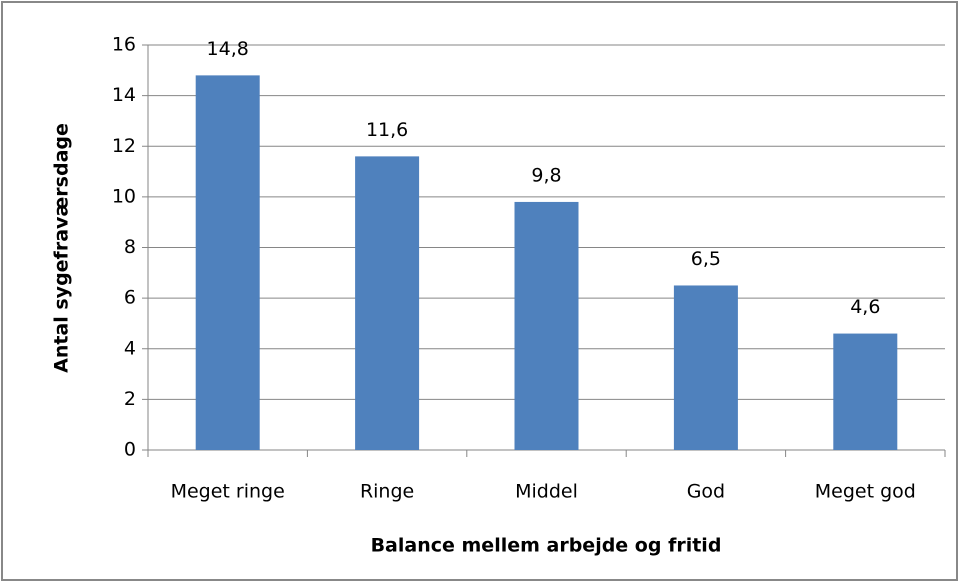  I want to click on y-tick-label: 14, so click(124, 95).